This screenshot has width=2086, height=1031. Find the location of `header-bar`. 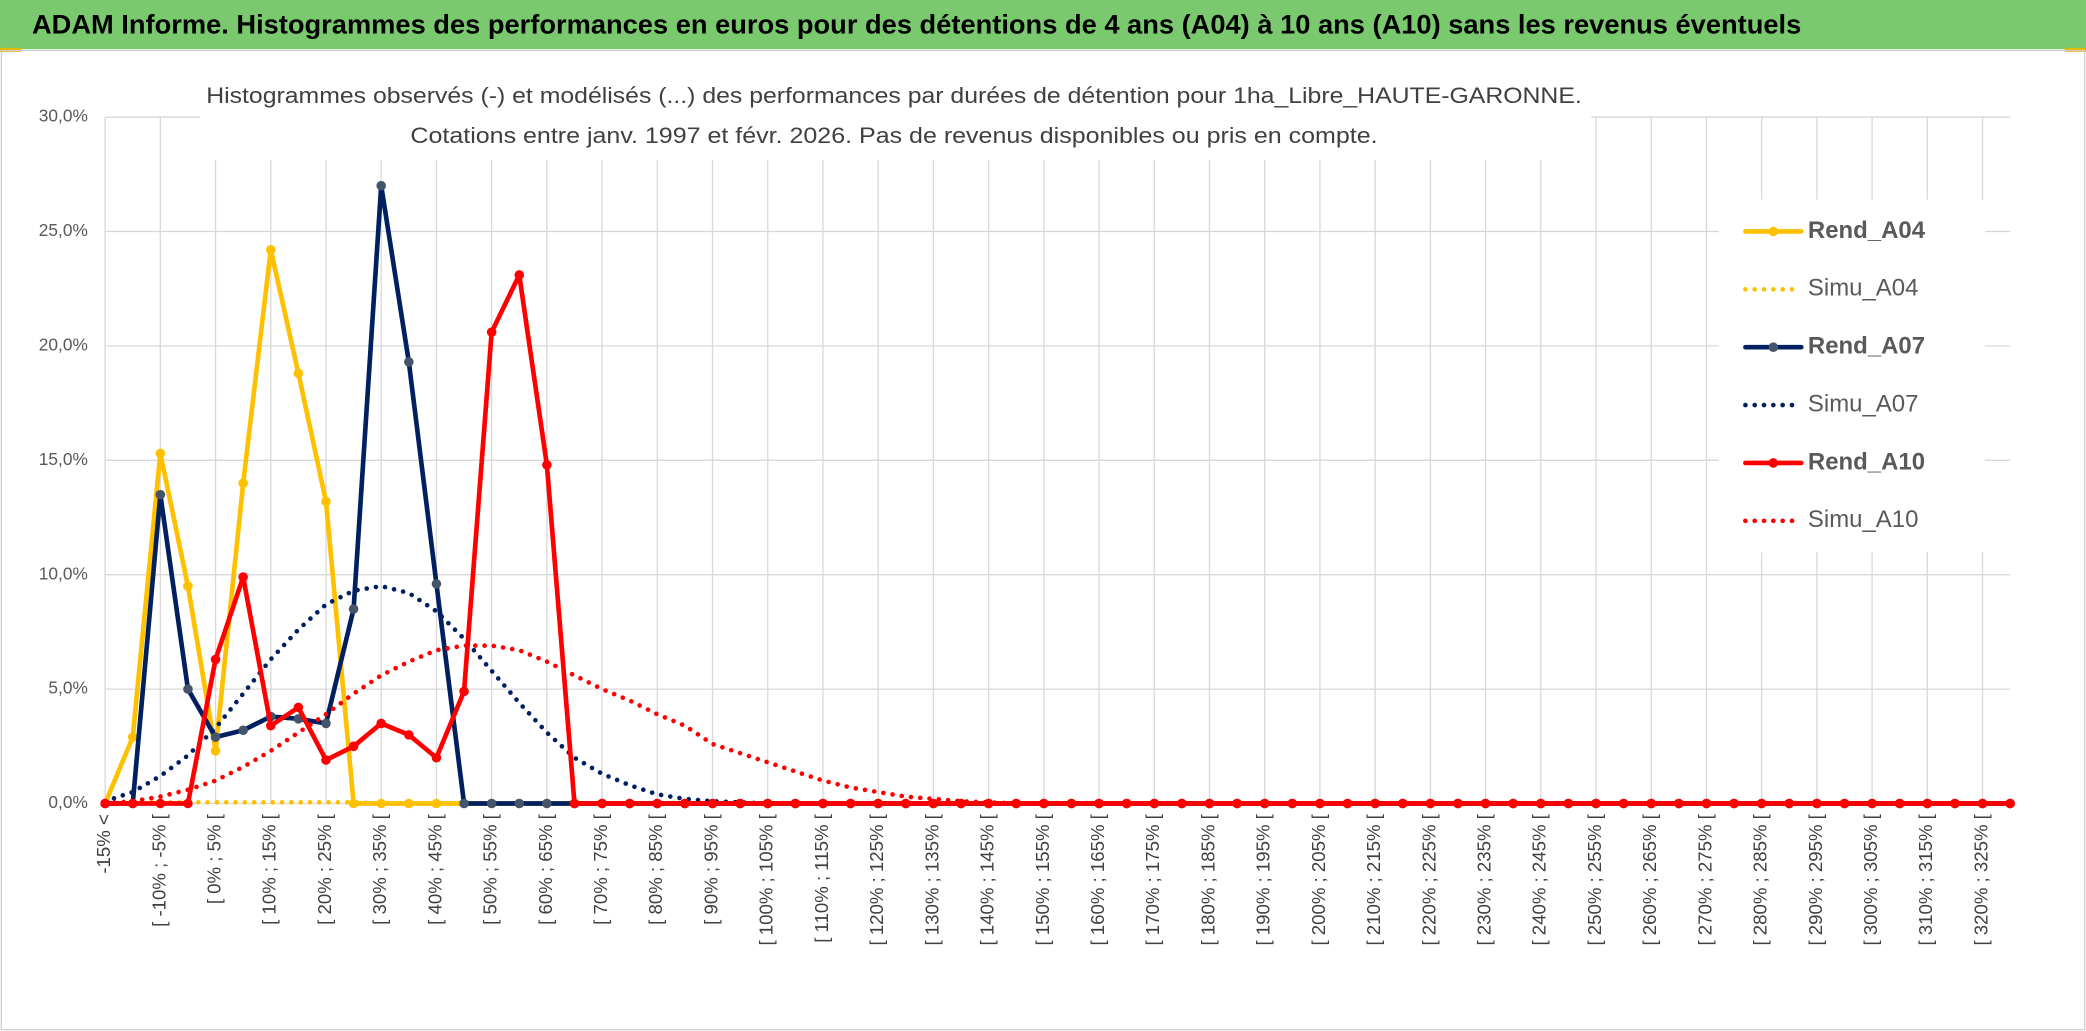

header-bar is located at coordinates (1043, 25).